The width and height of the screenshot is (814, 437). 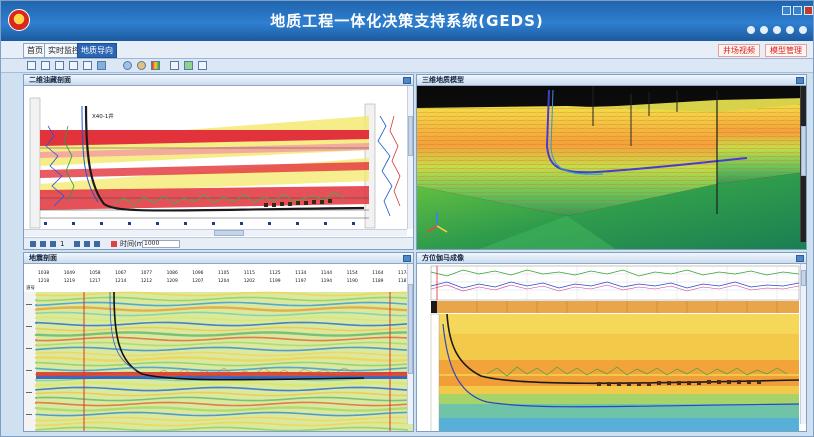 I want to click on trace-tick-label: 1187, so click(x=403, y=281).